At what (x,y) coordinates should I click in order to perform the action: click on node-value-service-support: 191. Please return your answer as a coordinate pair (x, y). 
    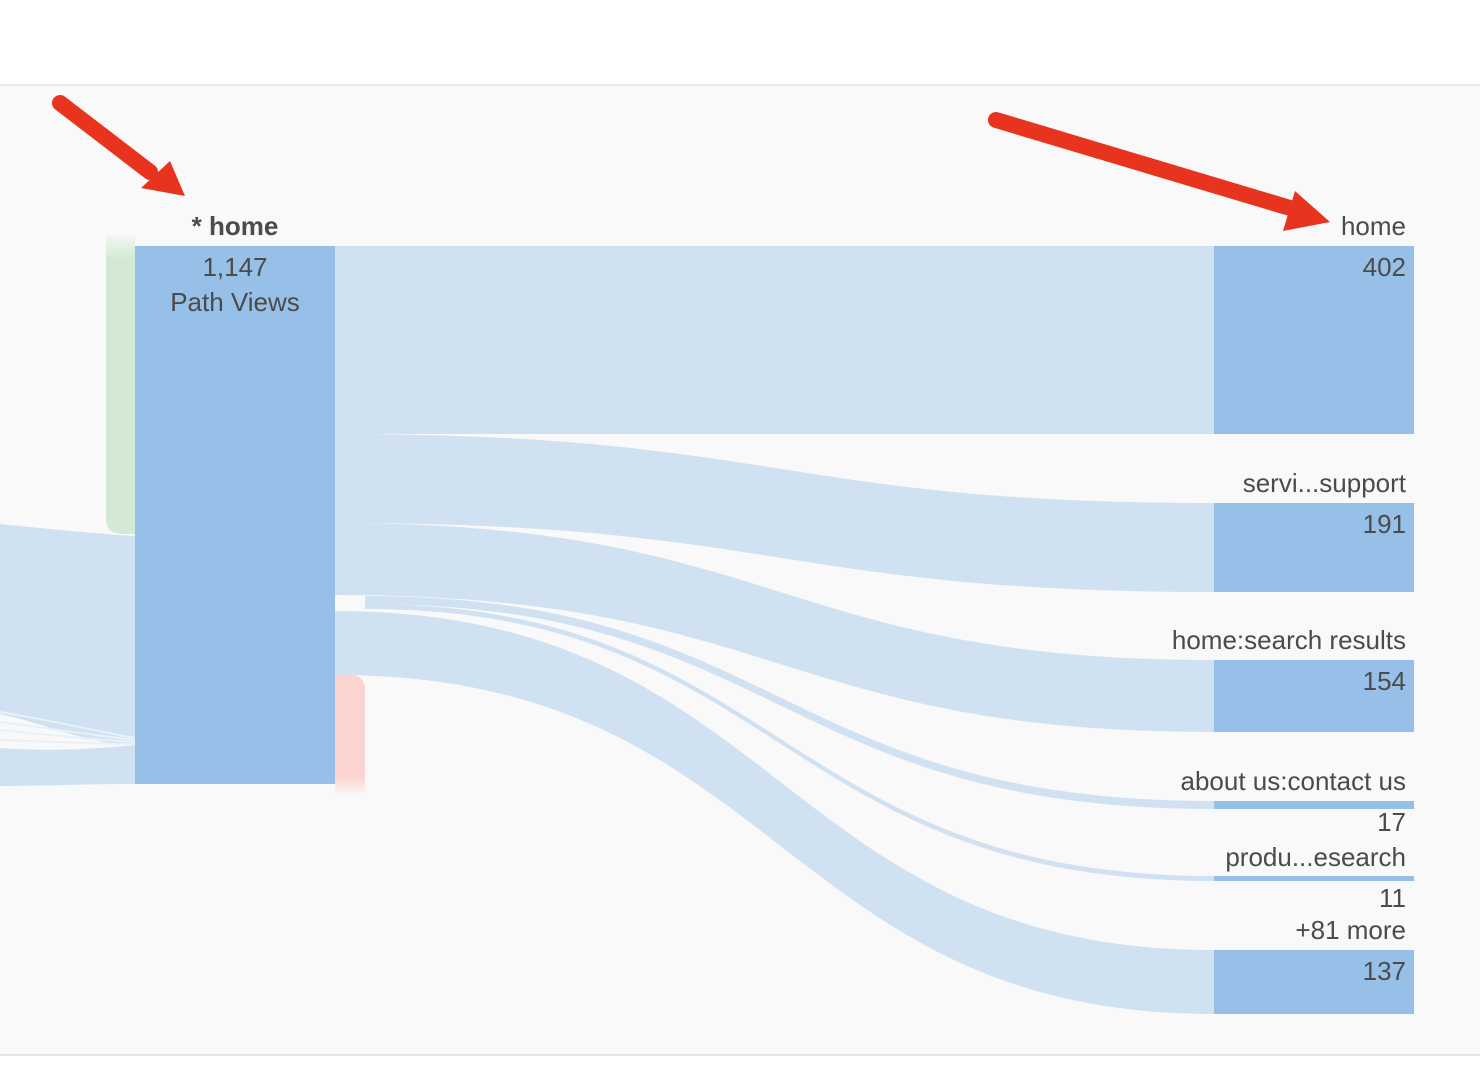
    Looking at the image, I should click on (1384, 524).